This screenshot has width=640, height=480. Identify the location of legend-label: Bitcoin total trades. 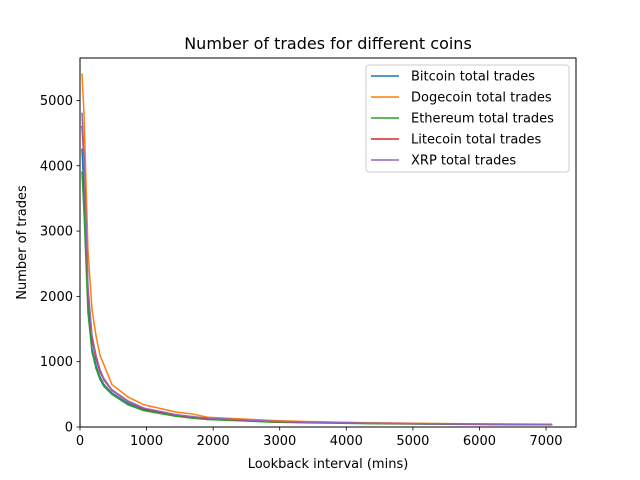
(473, 77).